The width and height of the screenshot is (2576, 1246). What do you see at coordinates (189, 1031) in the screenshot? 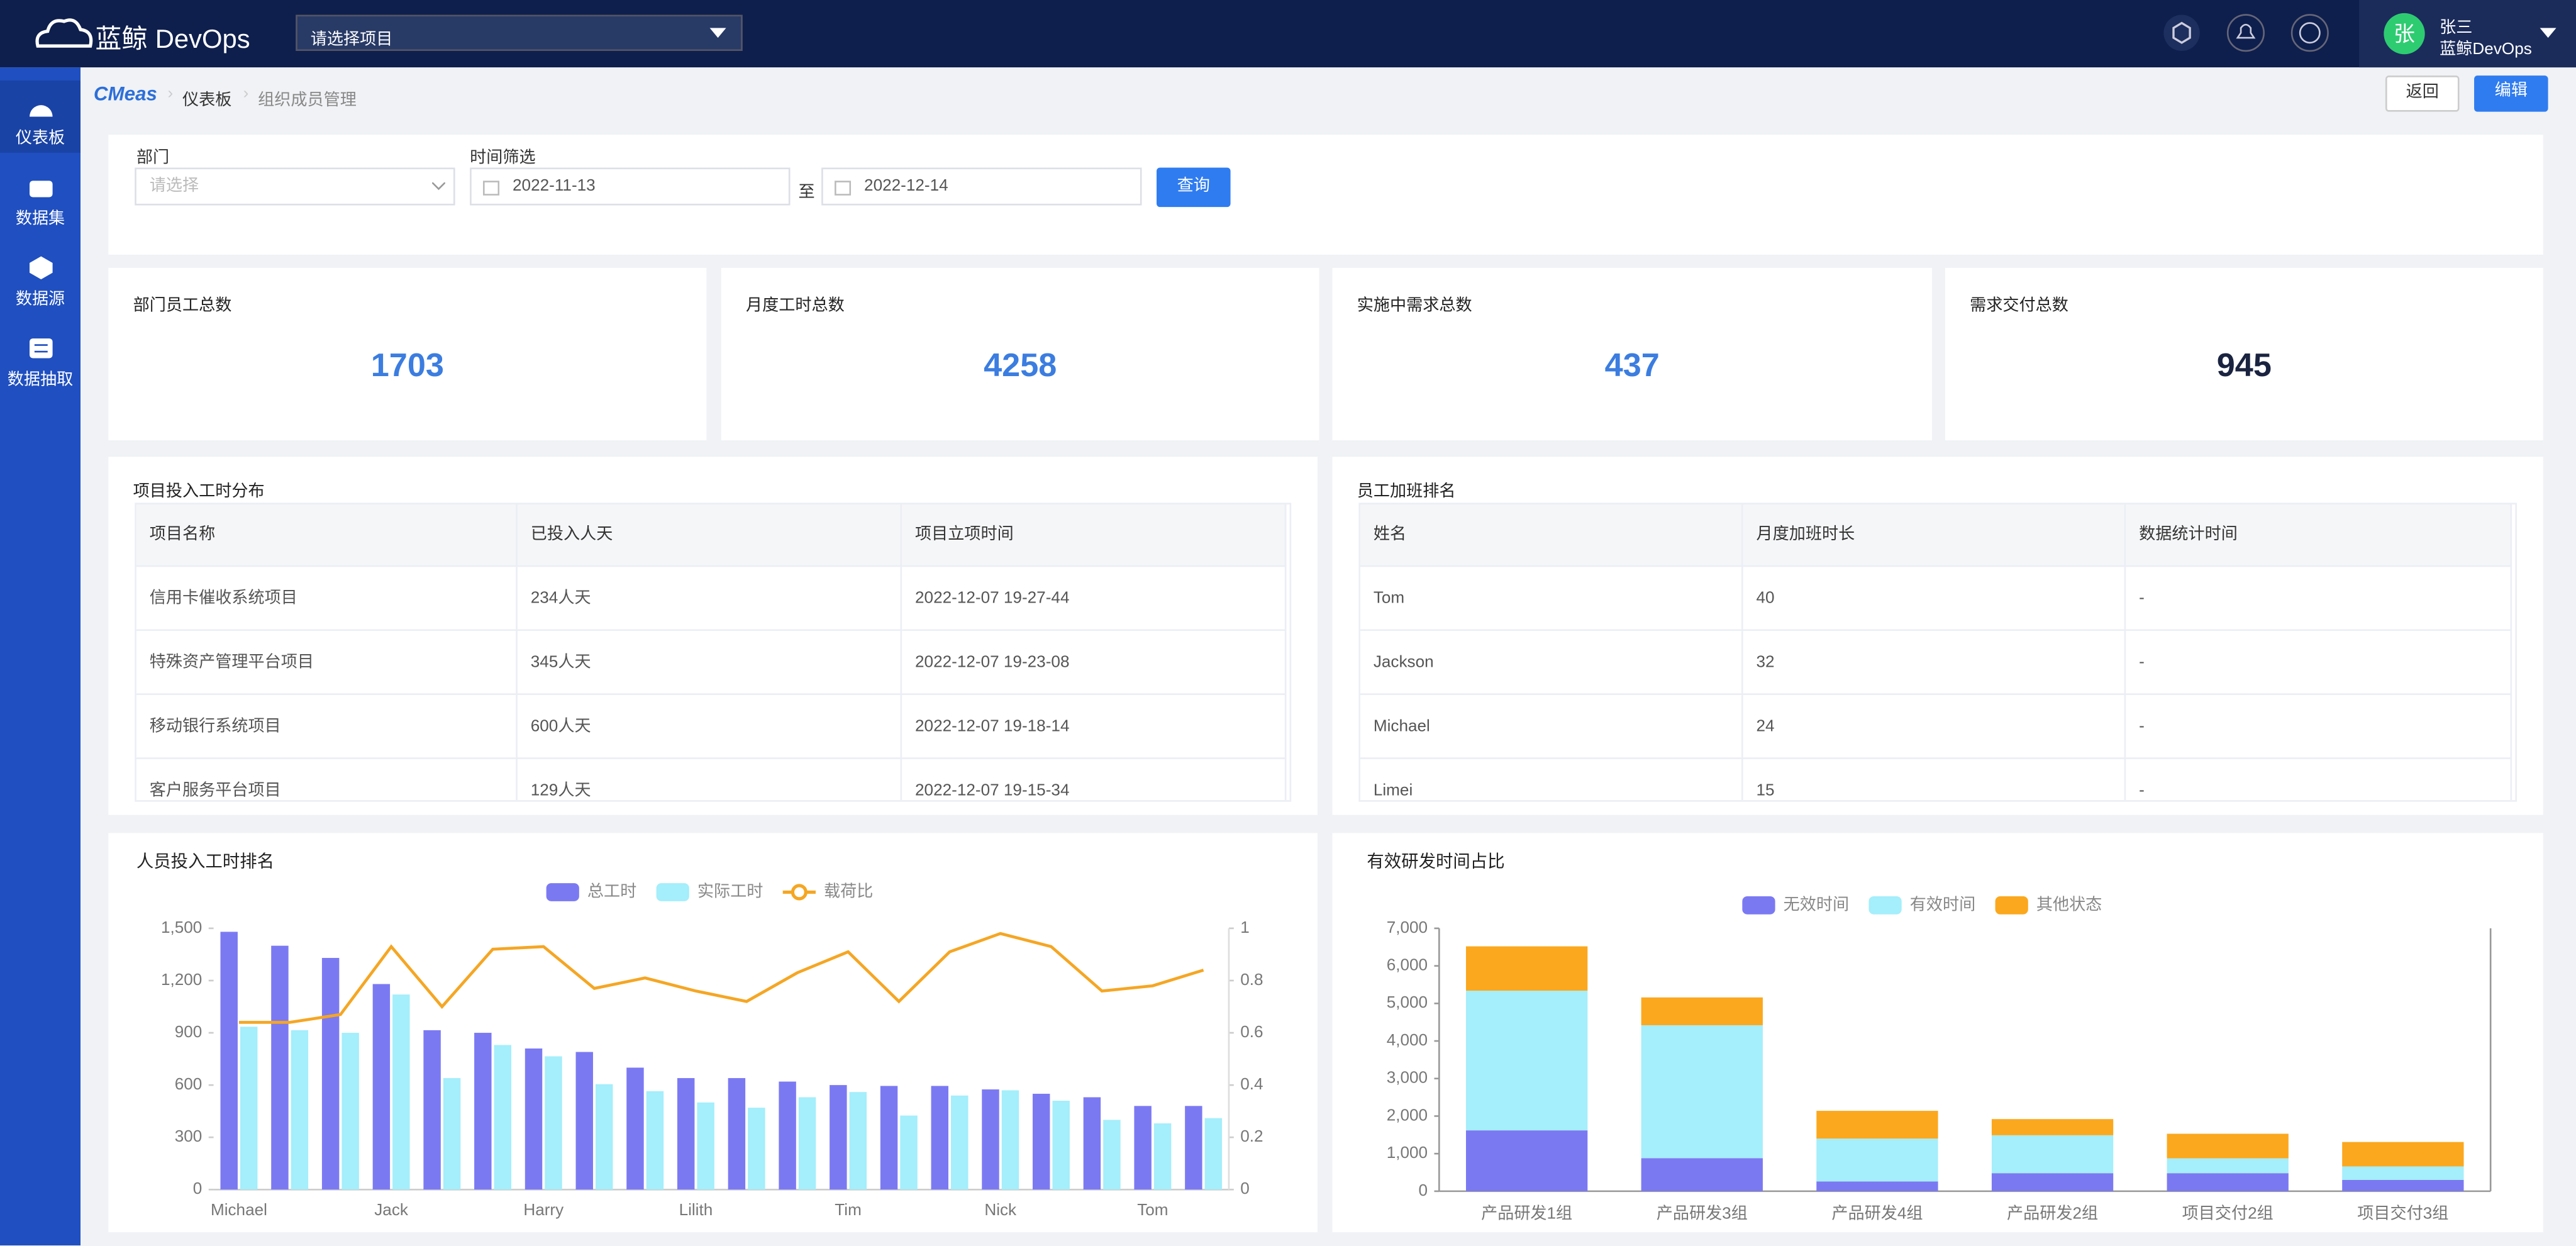
I see `y-tick-label: 900` at bounding box center [189, 1031].